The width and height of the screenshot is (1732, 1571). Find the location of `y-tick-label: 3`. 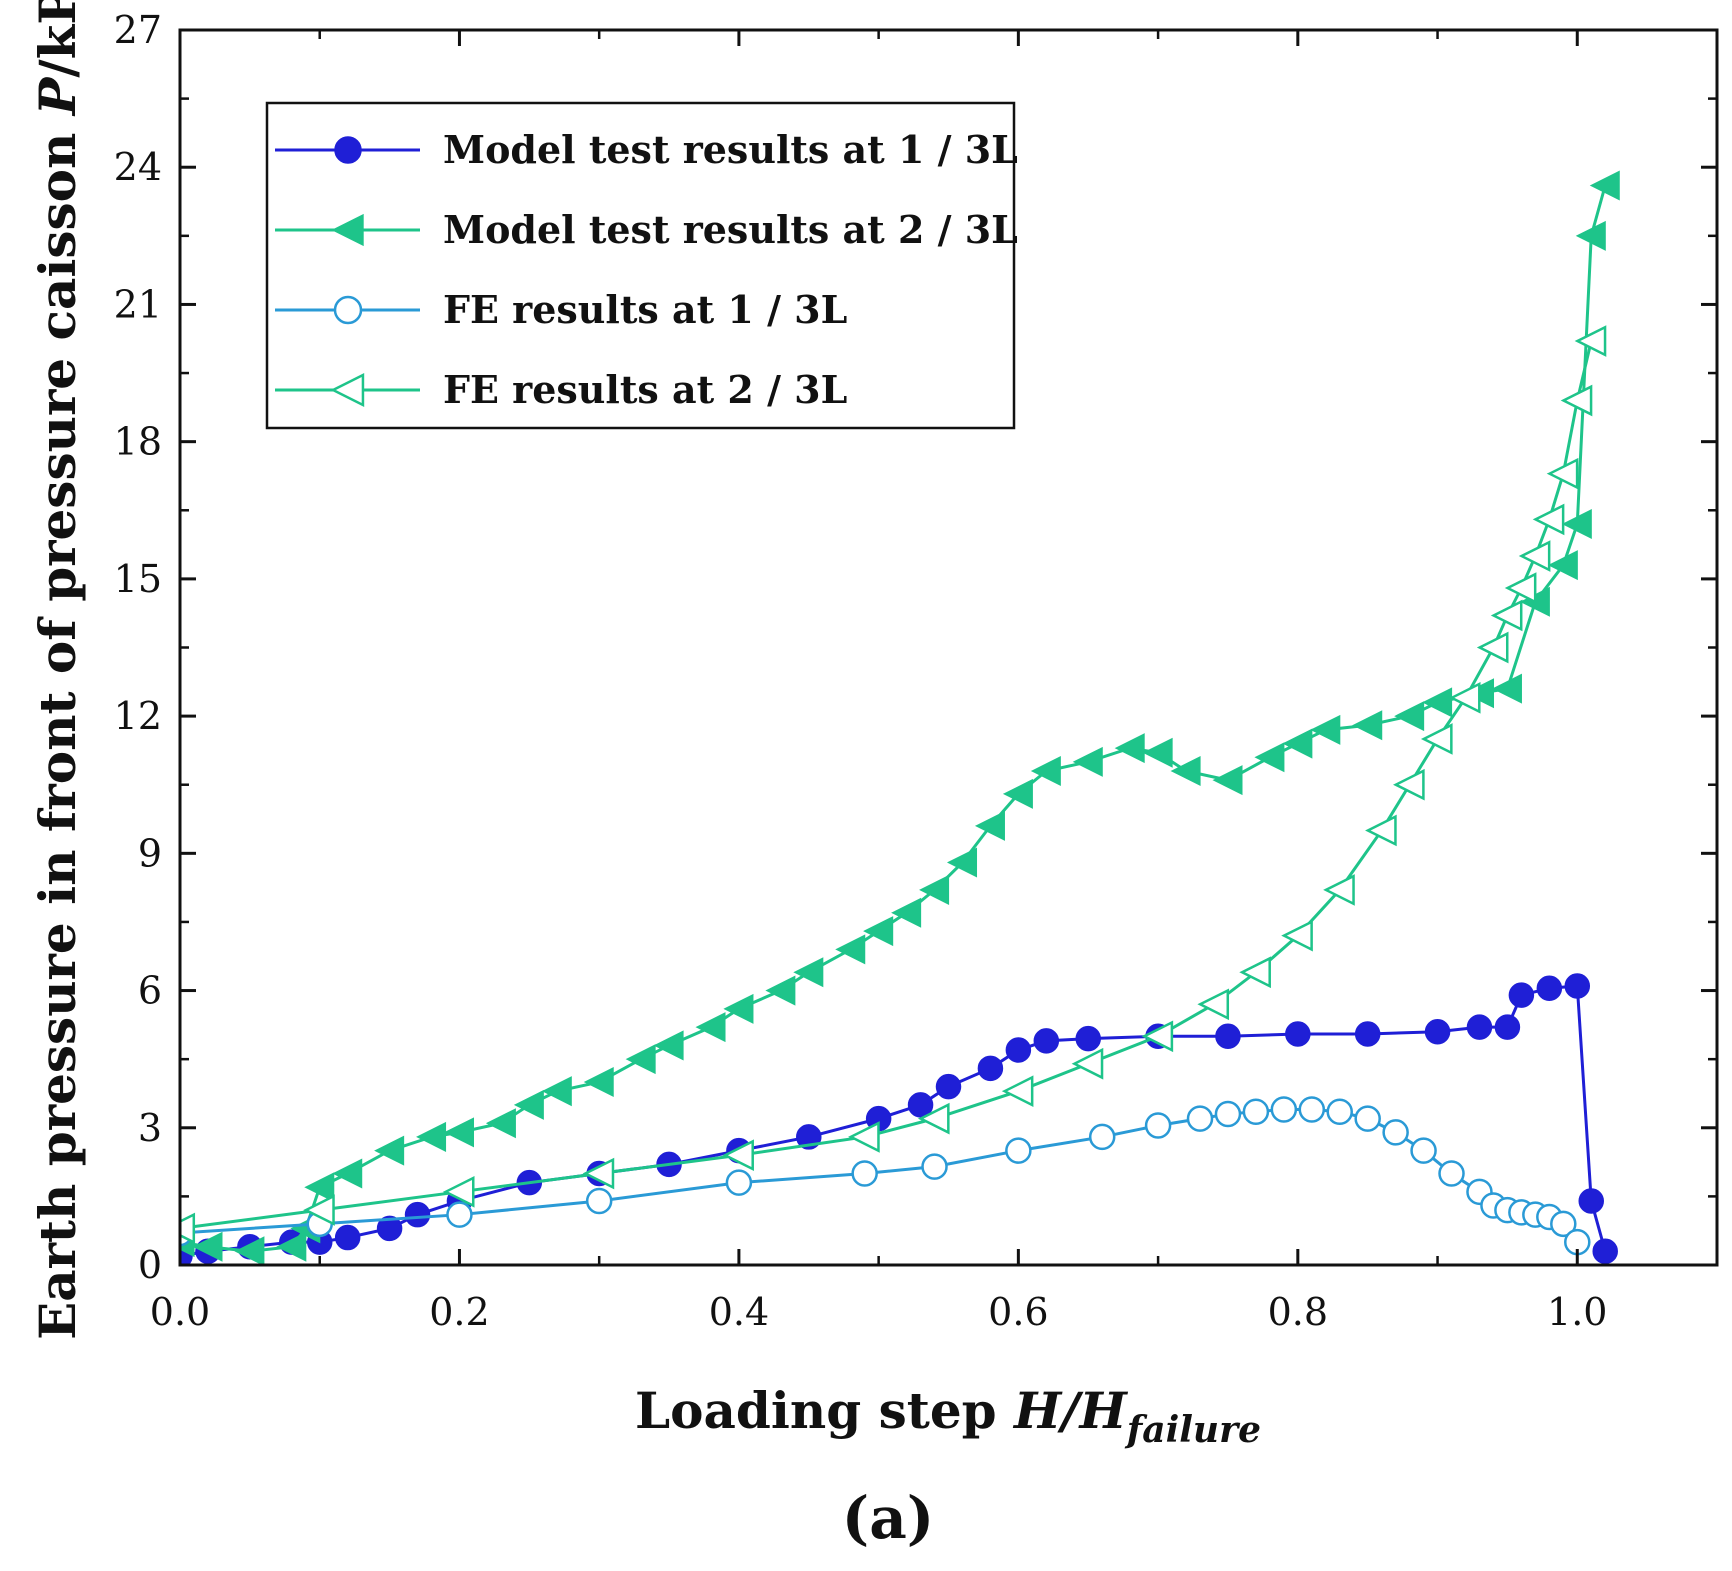

y-tick-label: 3 is located at coordinates (150, 1128).